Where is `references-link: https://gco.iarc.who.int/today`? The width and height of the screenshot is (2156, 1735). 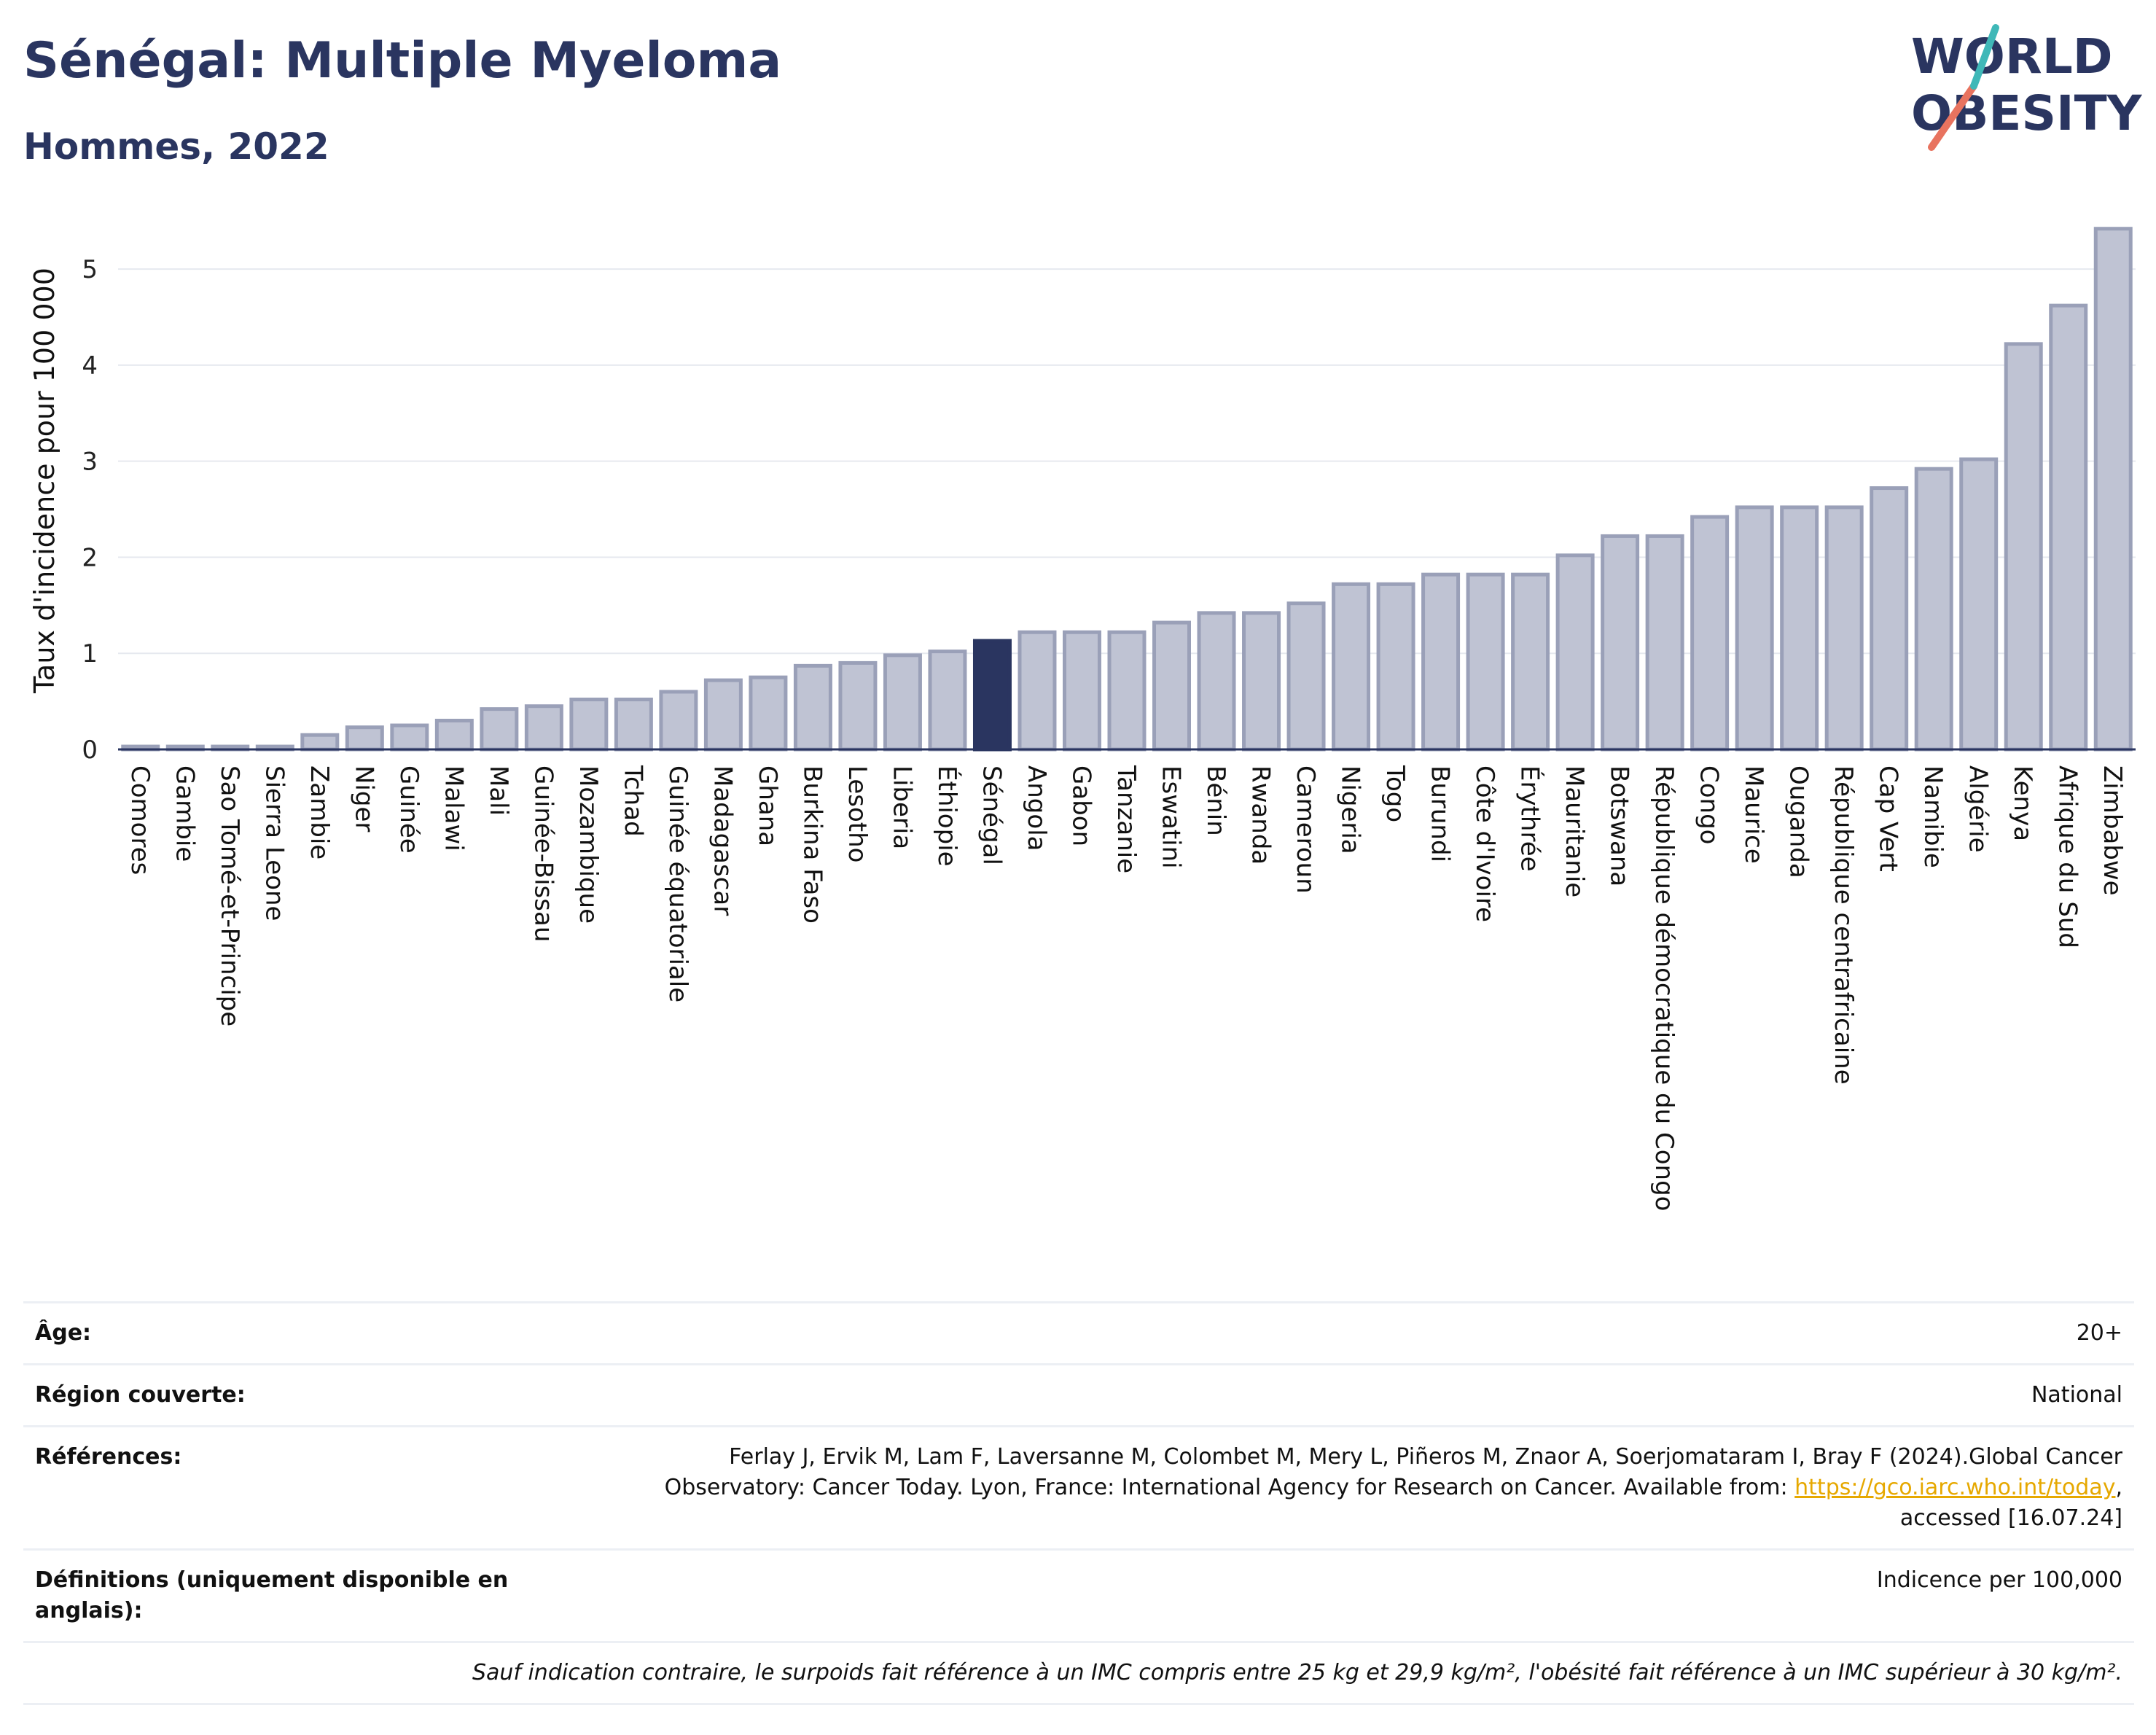
references-link: https://gco.iarc.who.int/today is located at coordinates (1955, 1487).